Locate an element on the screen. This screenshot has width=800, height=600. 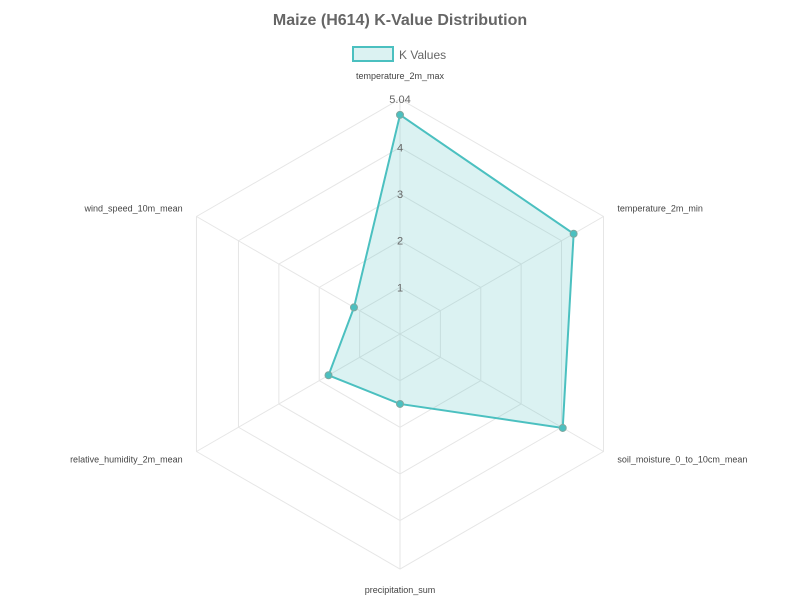
axis-label: relative_humidity_2m_mean is located at coordinates (126, 460).